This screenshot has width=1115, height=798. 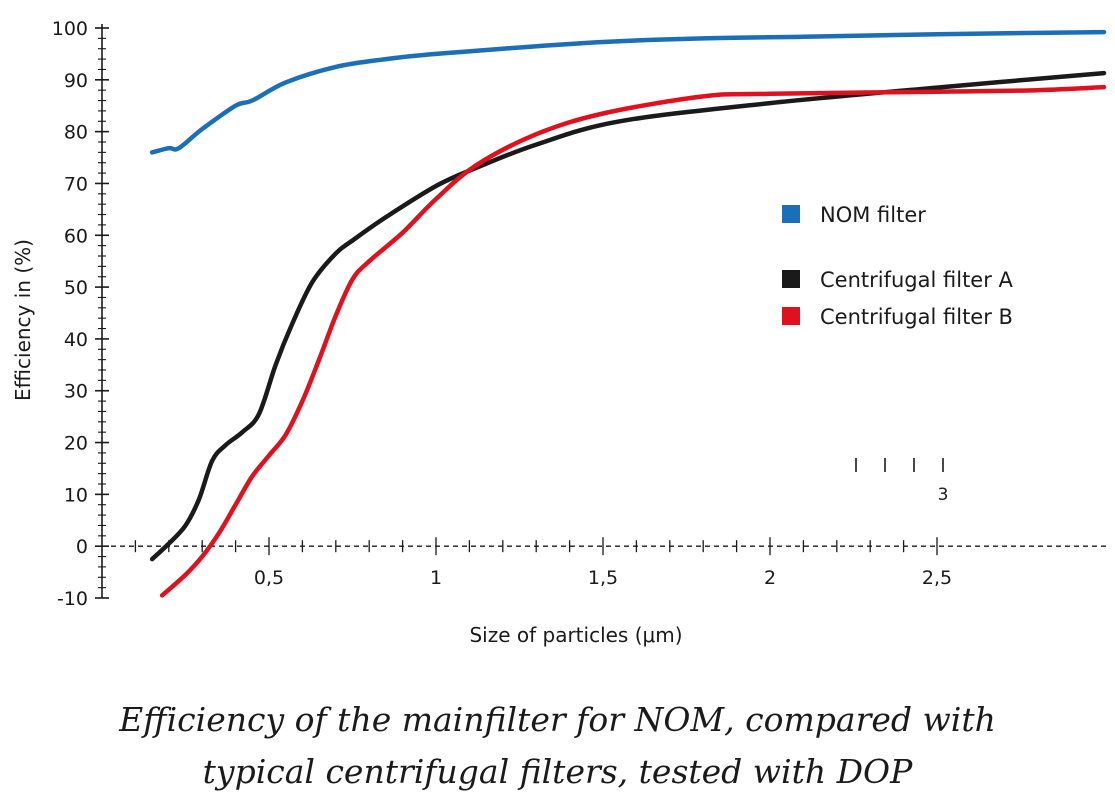 I want to click on y-tick-label: 40, so click(x=76, y=340).